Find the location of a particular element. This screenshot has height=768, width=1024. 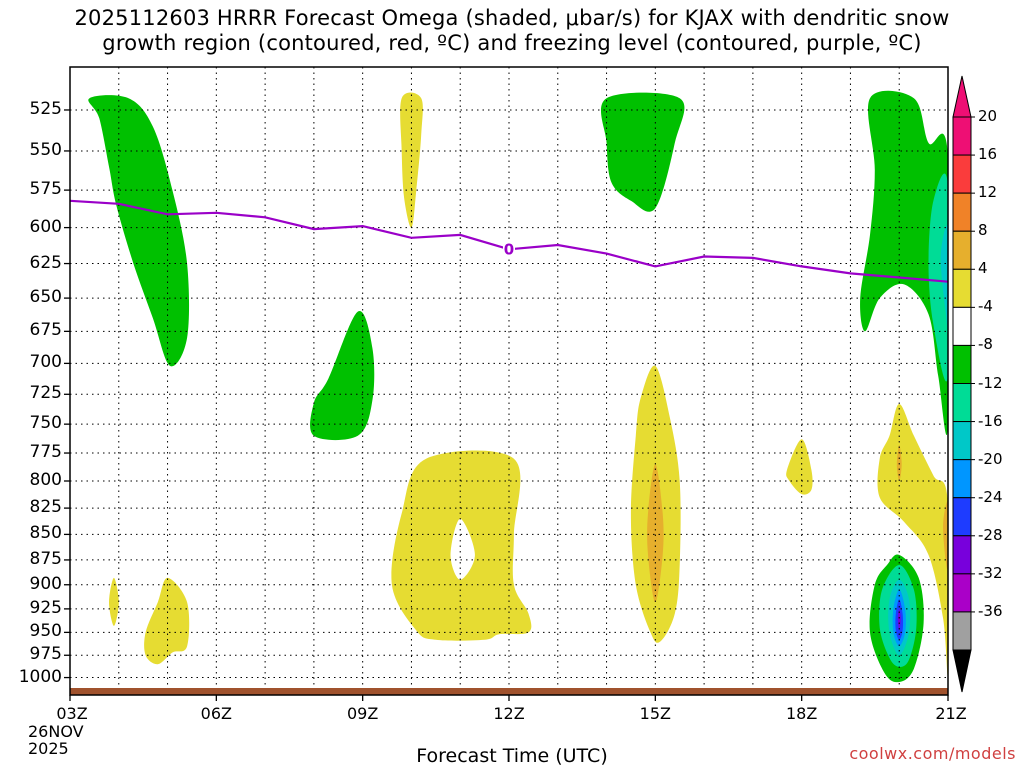

x-tick-label: 06Z is located at coordinates (216, 713).